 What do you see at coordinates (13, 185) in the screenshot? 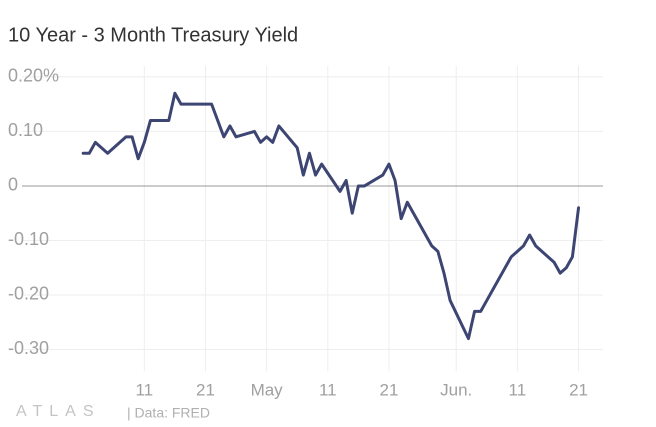
I see `y-tick-label: 0` at bounding box center [13, 185].